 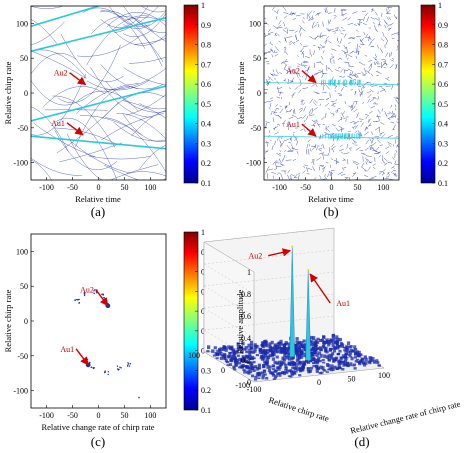 I want to click on change-tick-label: 50, so click(x=352, y=379).